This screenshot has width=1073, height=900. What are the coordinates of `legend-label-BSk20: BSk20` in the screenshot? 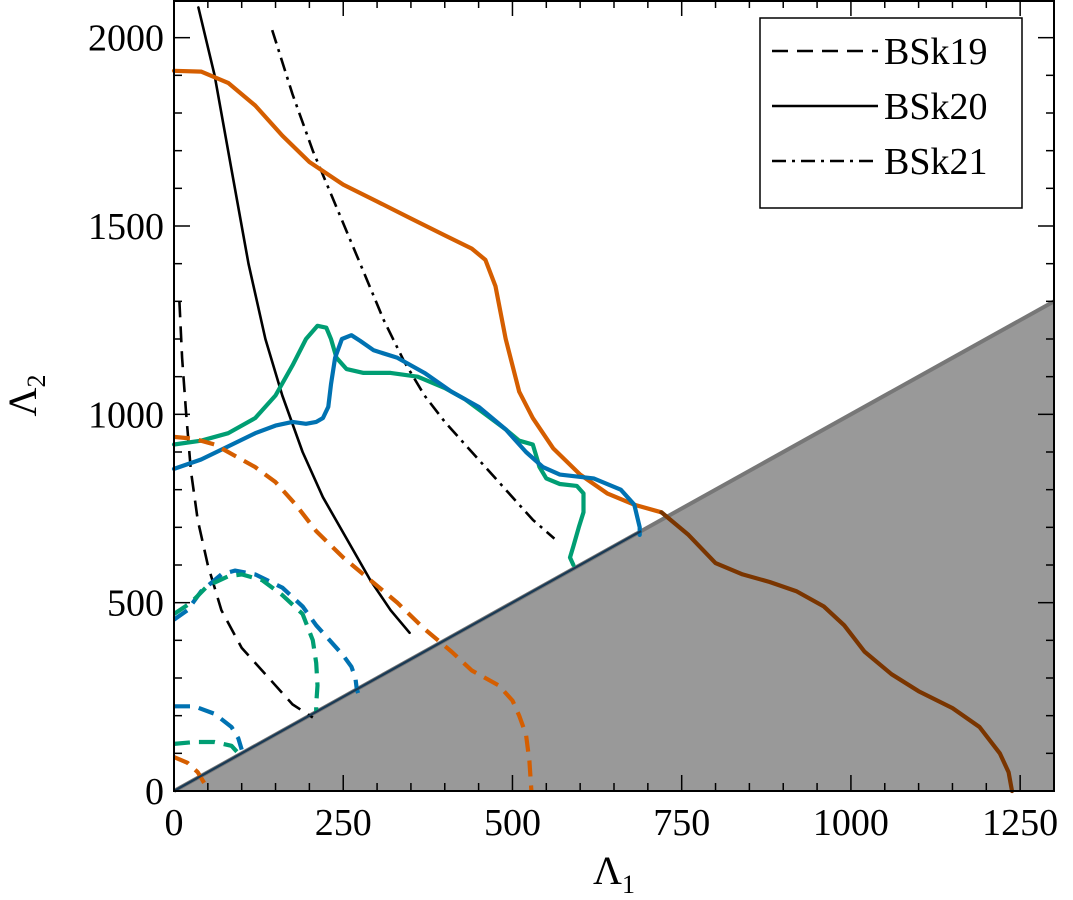 It's located at (935, 107).